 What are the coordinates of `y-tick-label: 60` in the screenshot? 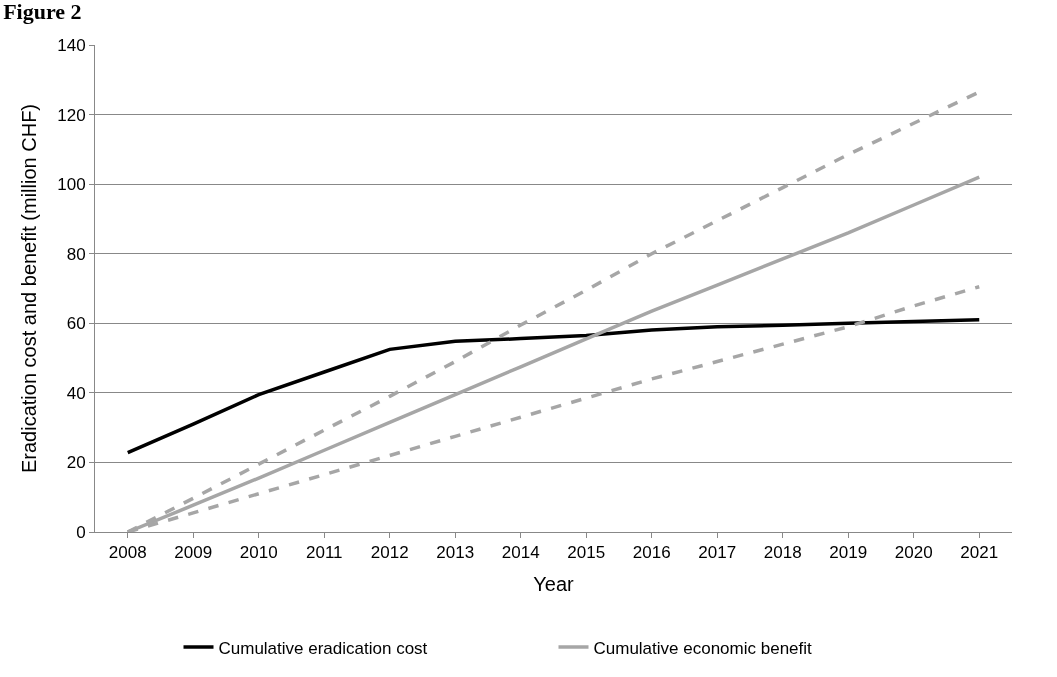 It's located at (76, 324).